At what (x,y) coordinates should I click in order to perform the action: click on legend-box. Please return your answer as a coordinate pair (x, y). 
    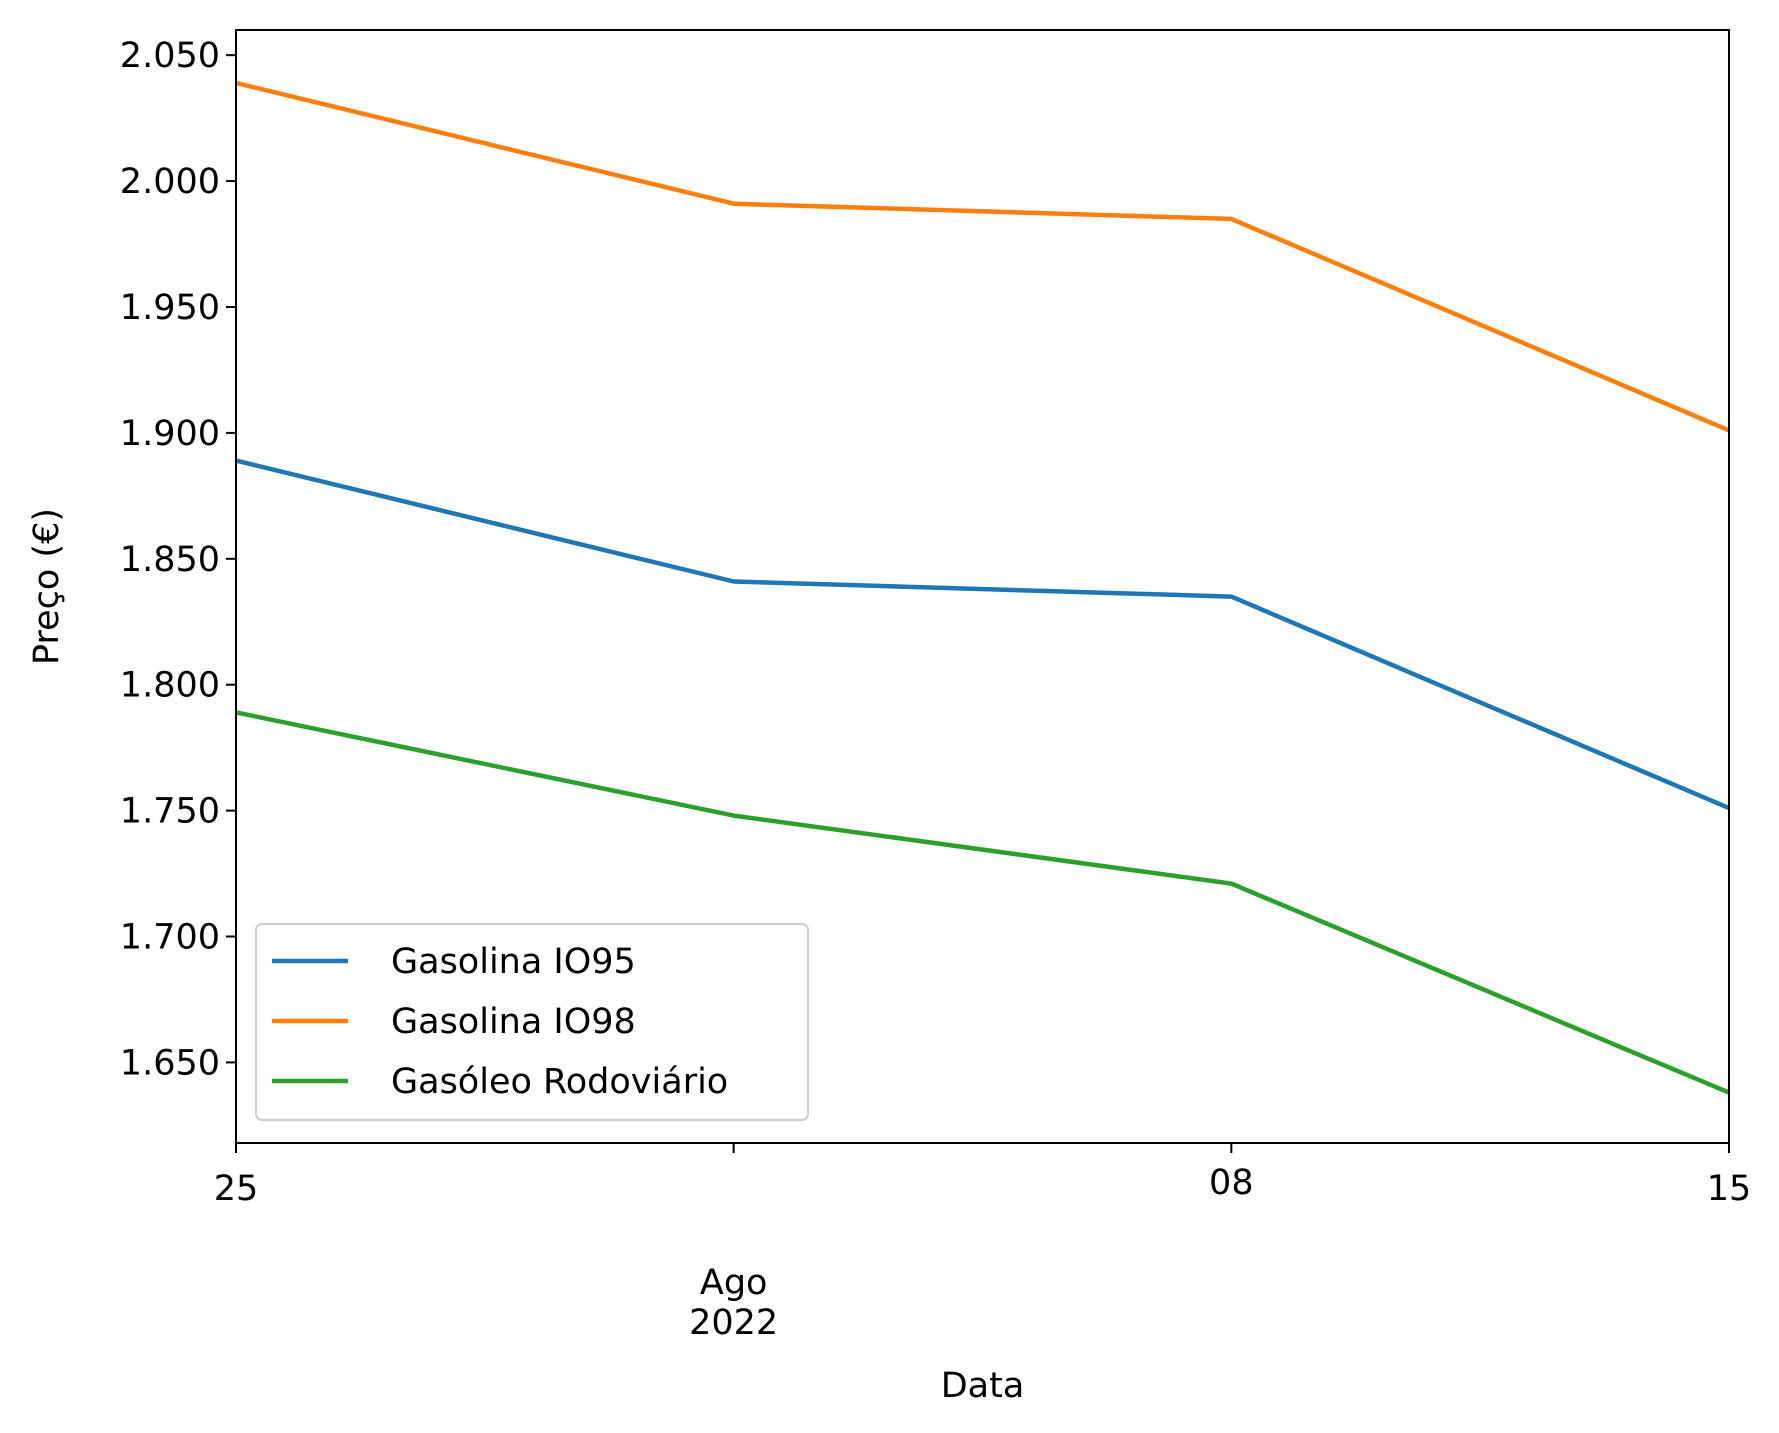
    Looking at the image, I should click on (532, 1022).